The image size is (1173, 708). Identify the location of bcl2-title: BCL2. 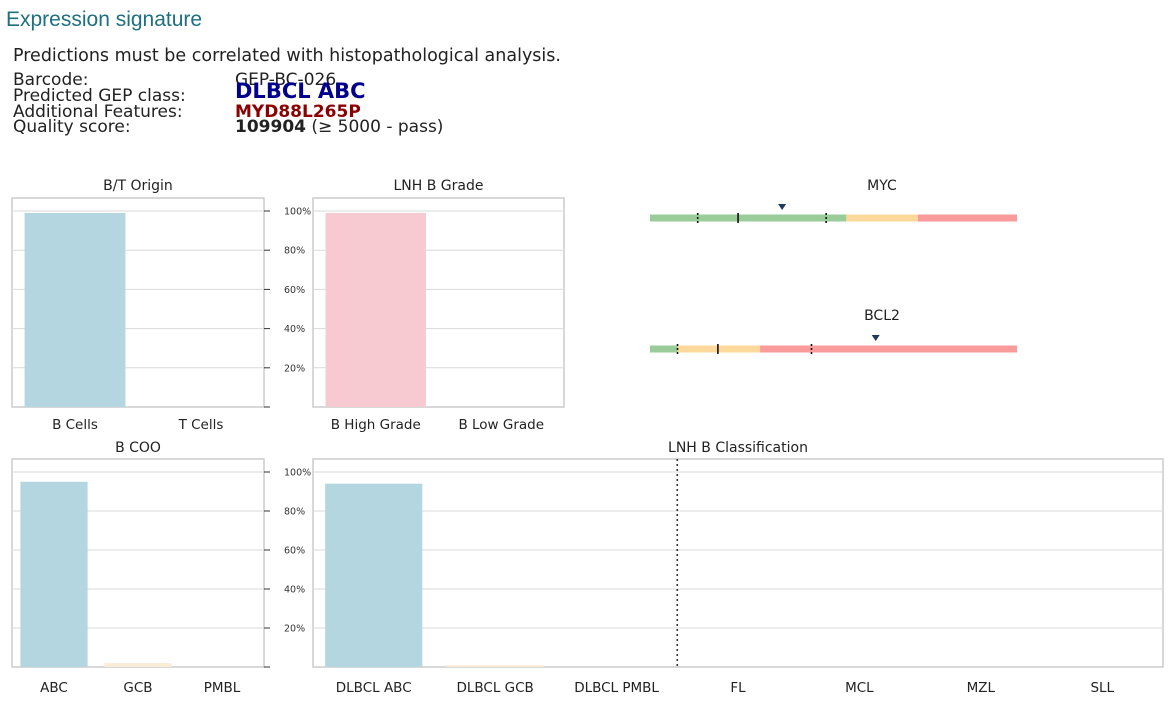
(882, 316).